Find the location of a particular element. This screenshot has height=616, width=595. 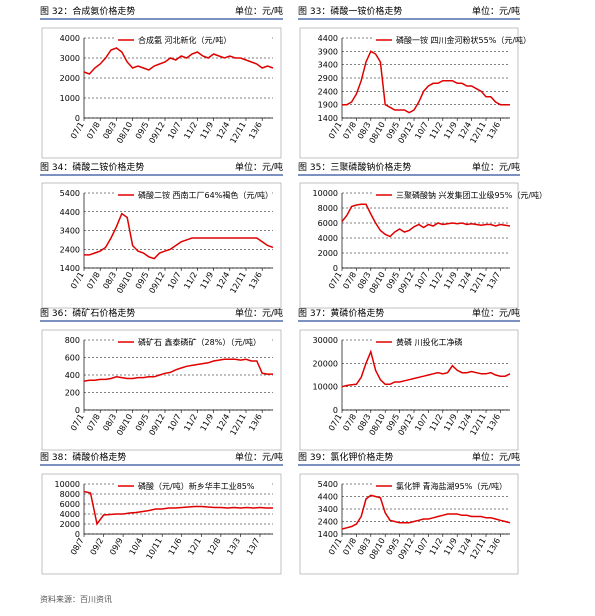

y-tick-label: 20000 is located at coordinates (325, 363).